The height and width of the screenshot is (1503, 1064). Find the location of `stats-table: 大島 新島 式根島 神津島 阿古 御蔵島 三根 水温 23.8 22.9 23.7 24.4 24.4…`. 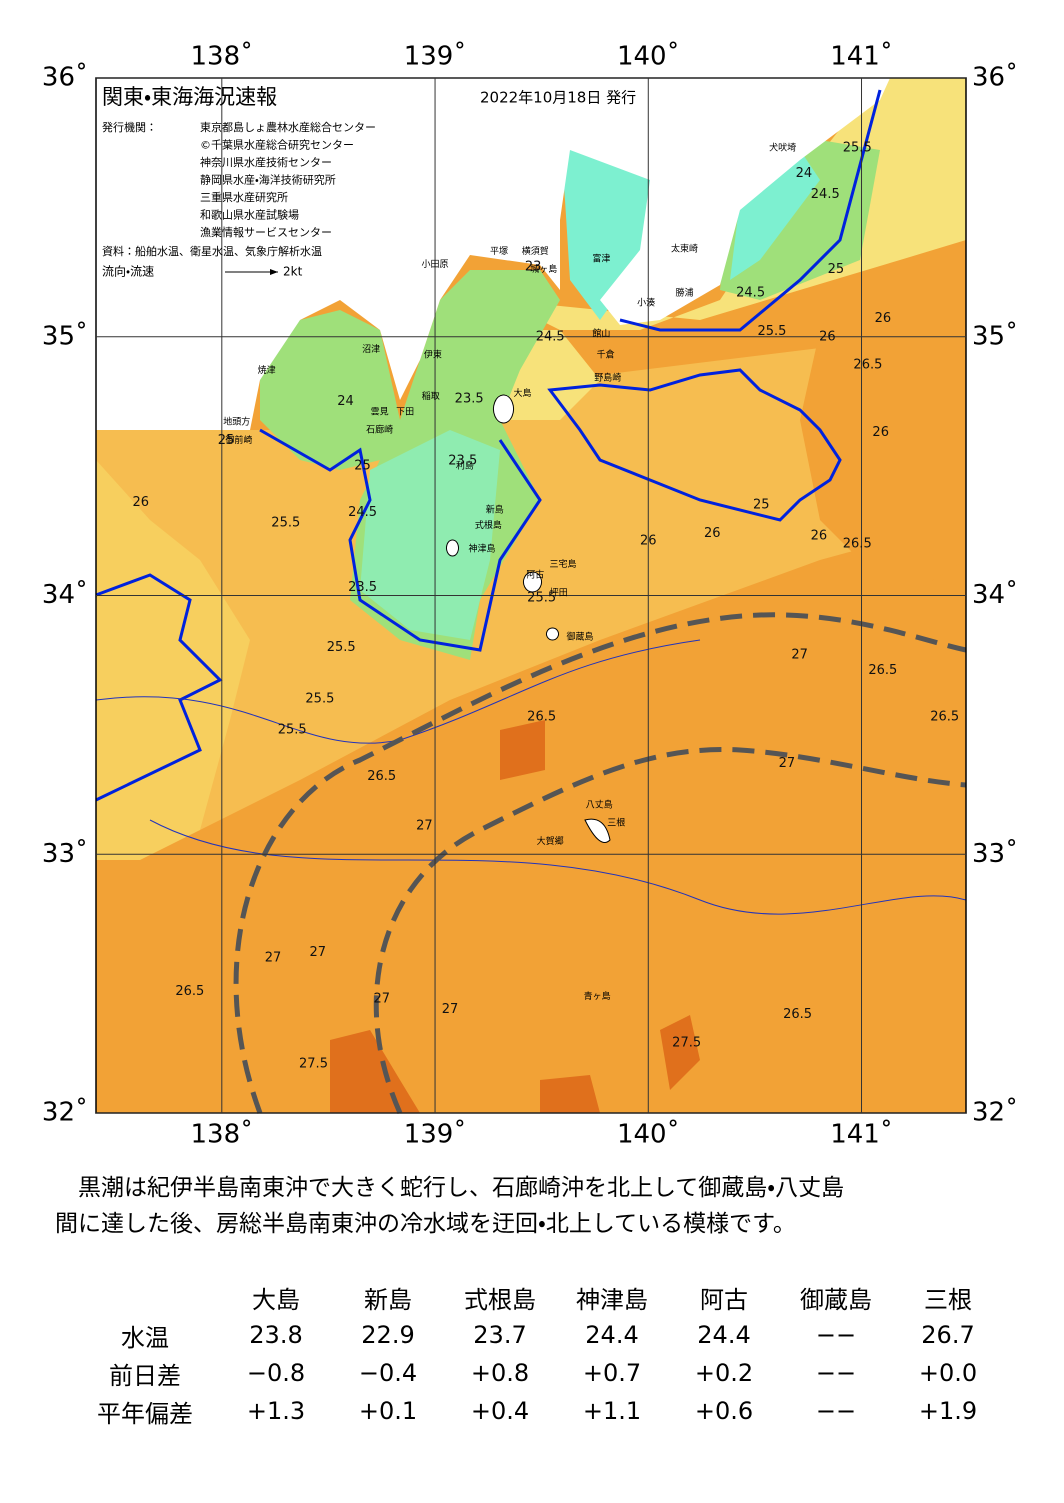

stats-table: 大島 新島 式根島 神津島 阿古 御蔵島 三根 水温 23.8 22.9 23.7 24.4 24.4… is located at coordinates (537, 1354).